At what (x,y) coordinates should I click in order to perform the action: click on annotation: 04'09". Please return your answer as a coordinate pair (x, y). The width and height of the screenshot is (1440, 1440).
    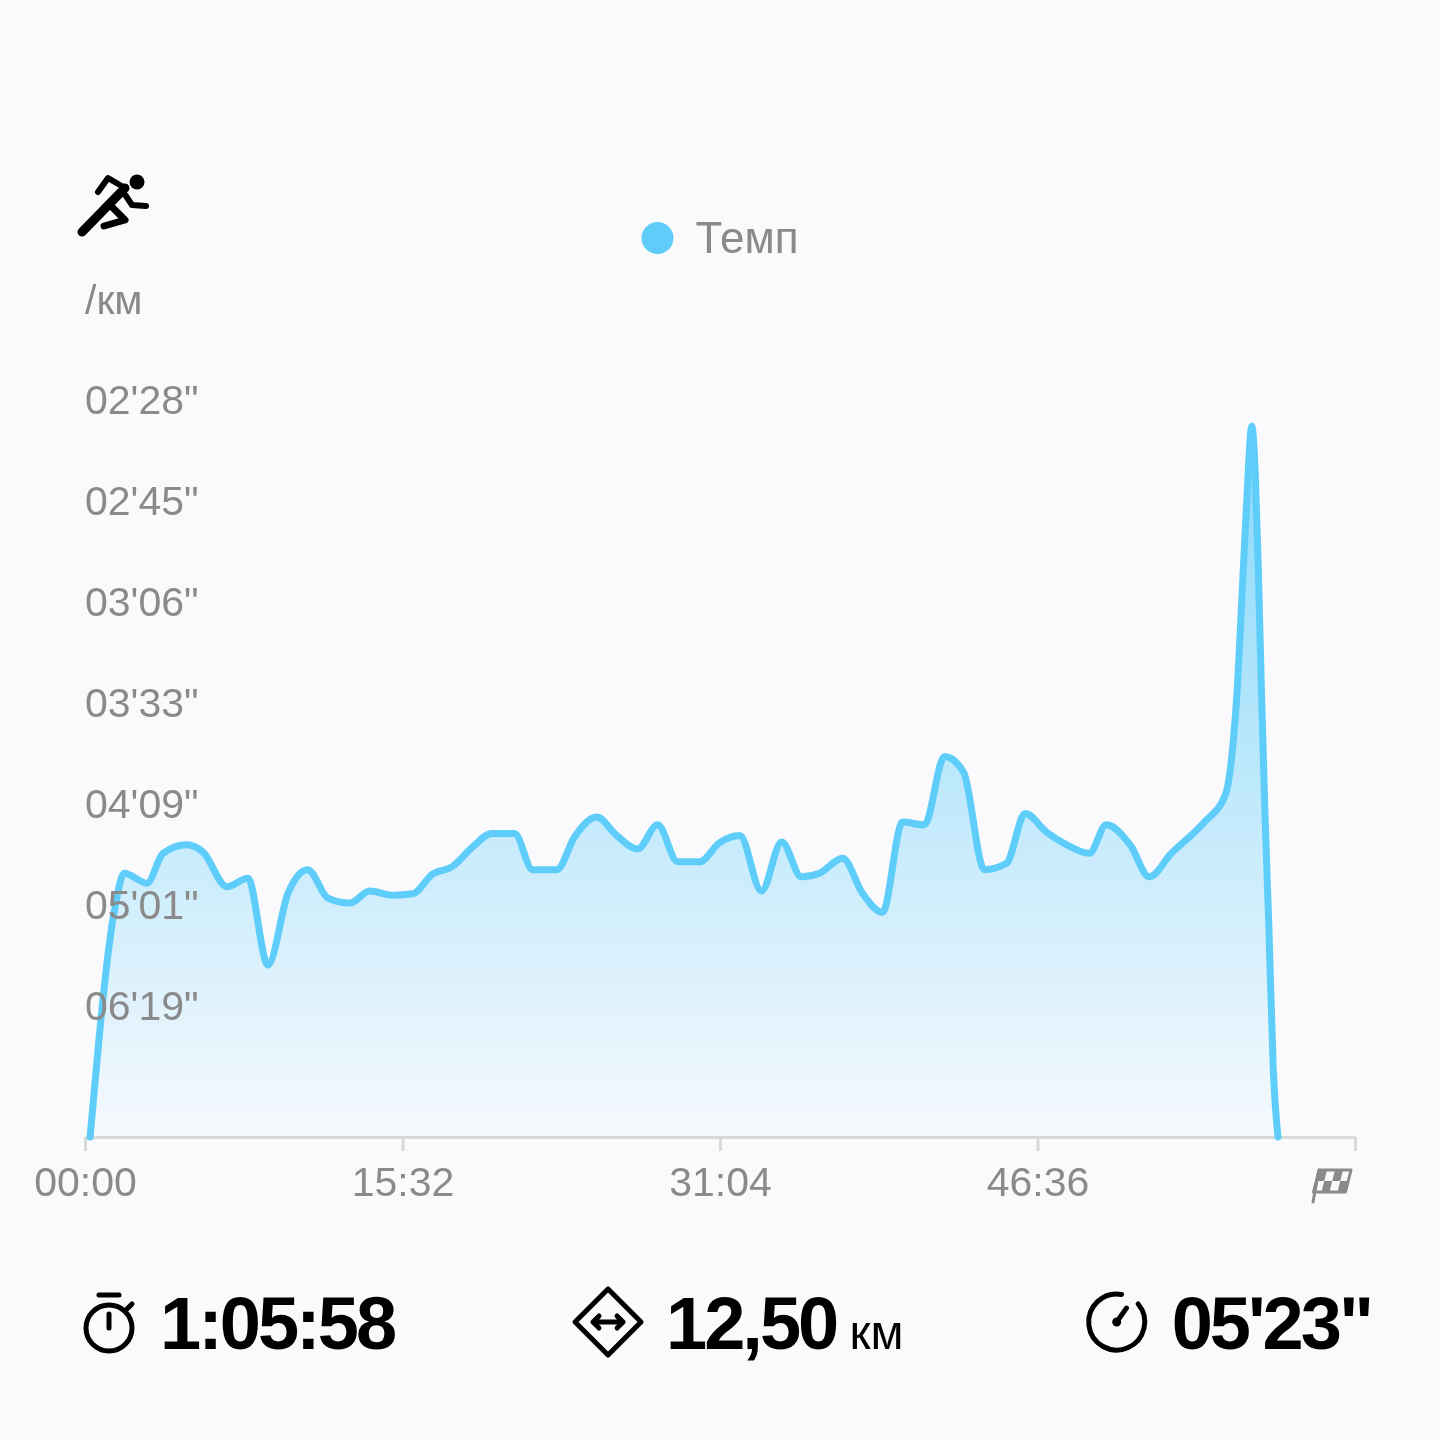
    Looking at the image, I should click on (142, 804).